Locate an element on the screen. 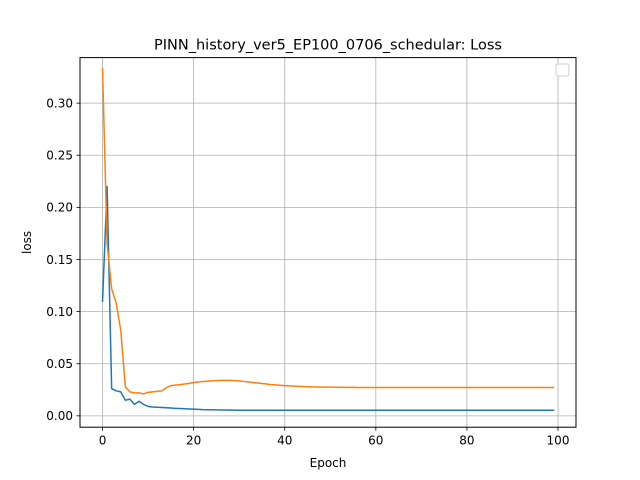 The height and width of the screenshot is (480, 640). y-tick-label: 0.00 is located at coordinates (59, 416).